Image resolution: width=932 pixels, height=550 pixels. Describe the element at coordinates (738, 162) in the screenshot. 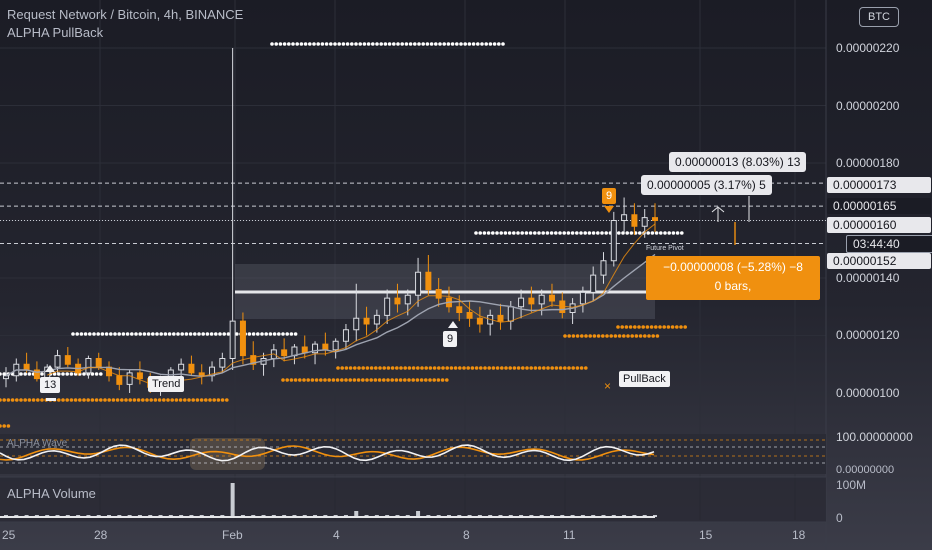

I see `measure-up-long: 0.00000013 (8.03%) 13` at that location.